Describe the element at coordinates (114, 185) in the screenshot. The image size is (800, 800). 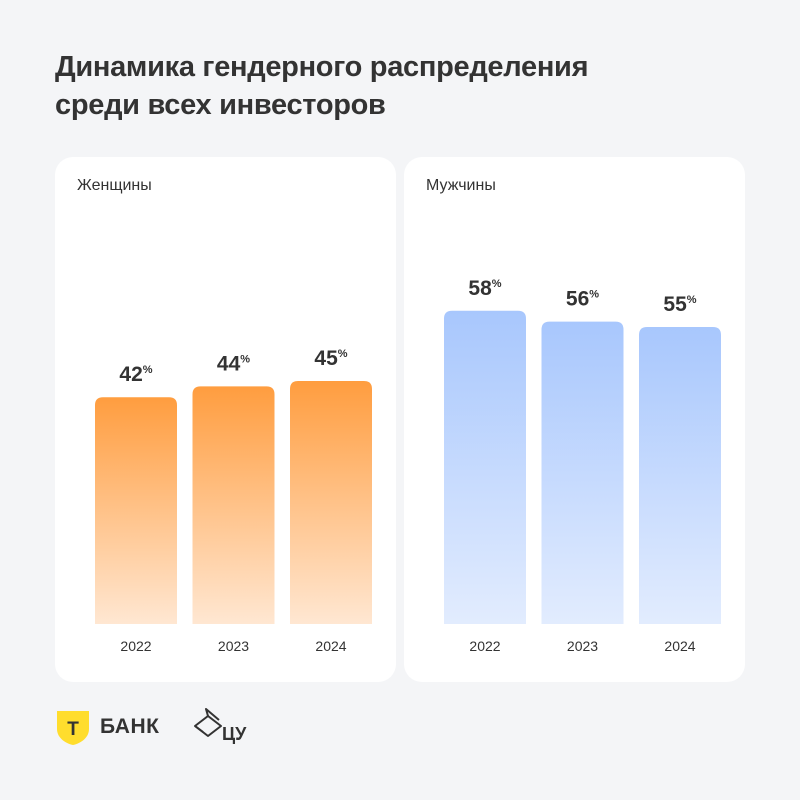
I see `chart-title-women: Женщины` at that location.